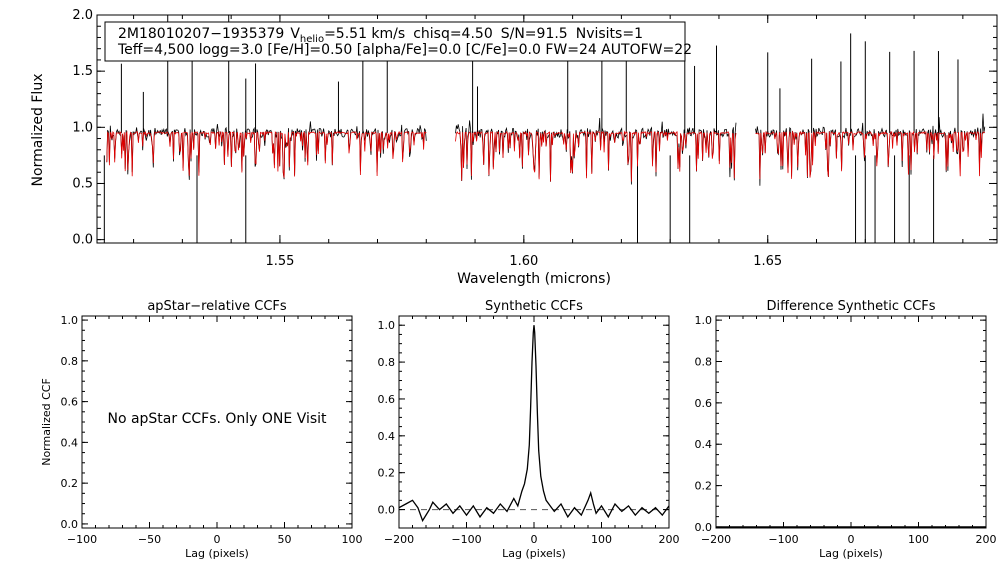 The width and height of the screenshot is (1008, 576). What do you see at coordinates (46, 422) in the screenshot?
I see `apstar-ccf-ylabel: Normalized CCF` at bounding box center [46, 422].